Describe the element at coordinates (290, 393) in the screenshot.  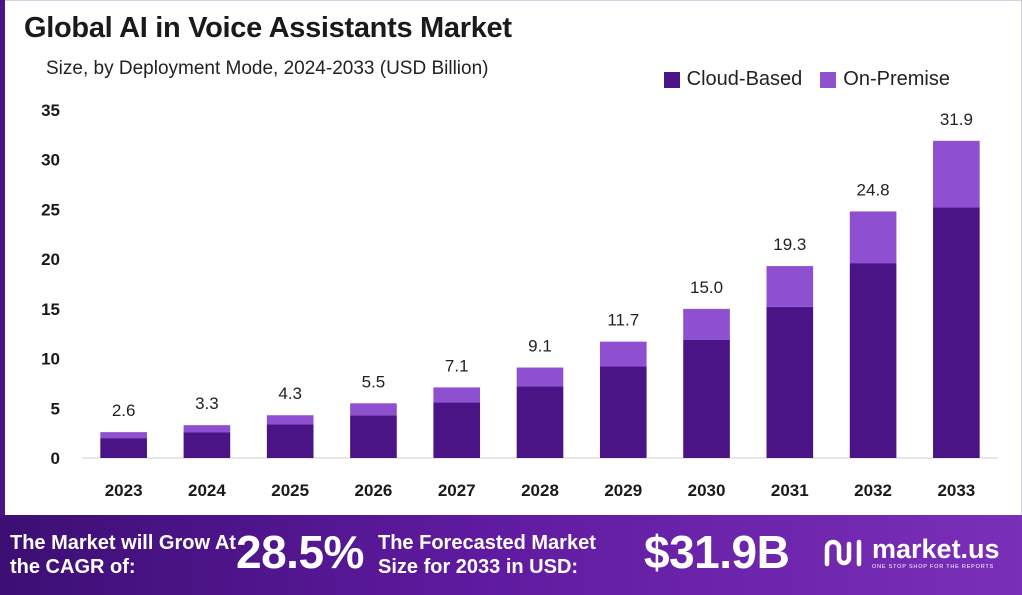
I see `bar-total-label: 4.3` at that location.